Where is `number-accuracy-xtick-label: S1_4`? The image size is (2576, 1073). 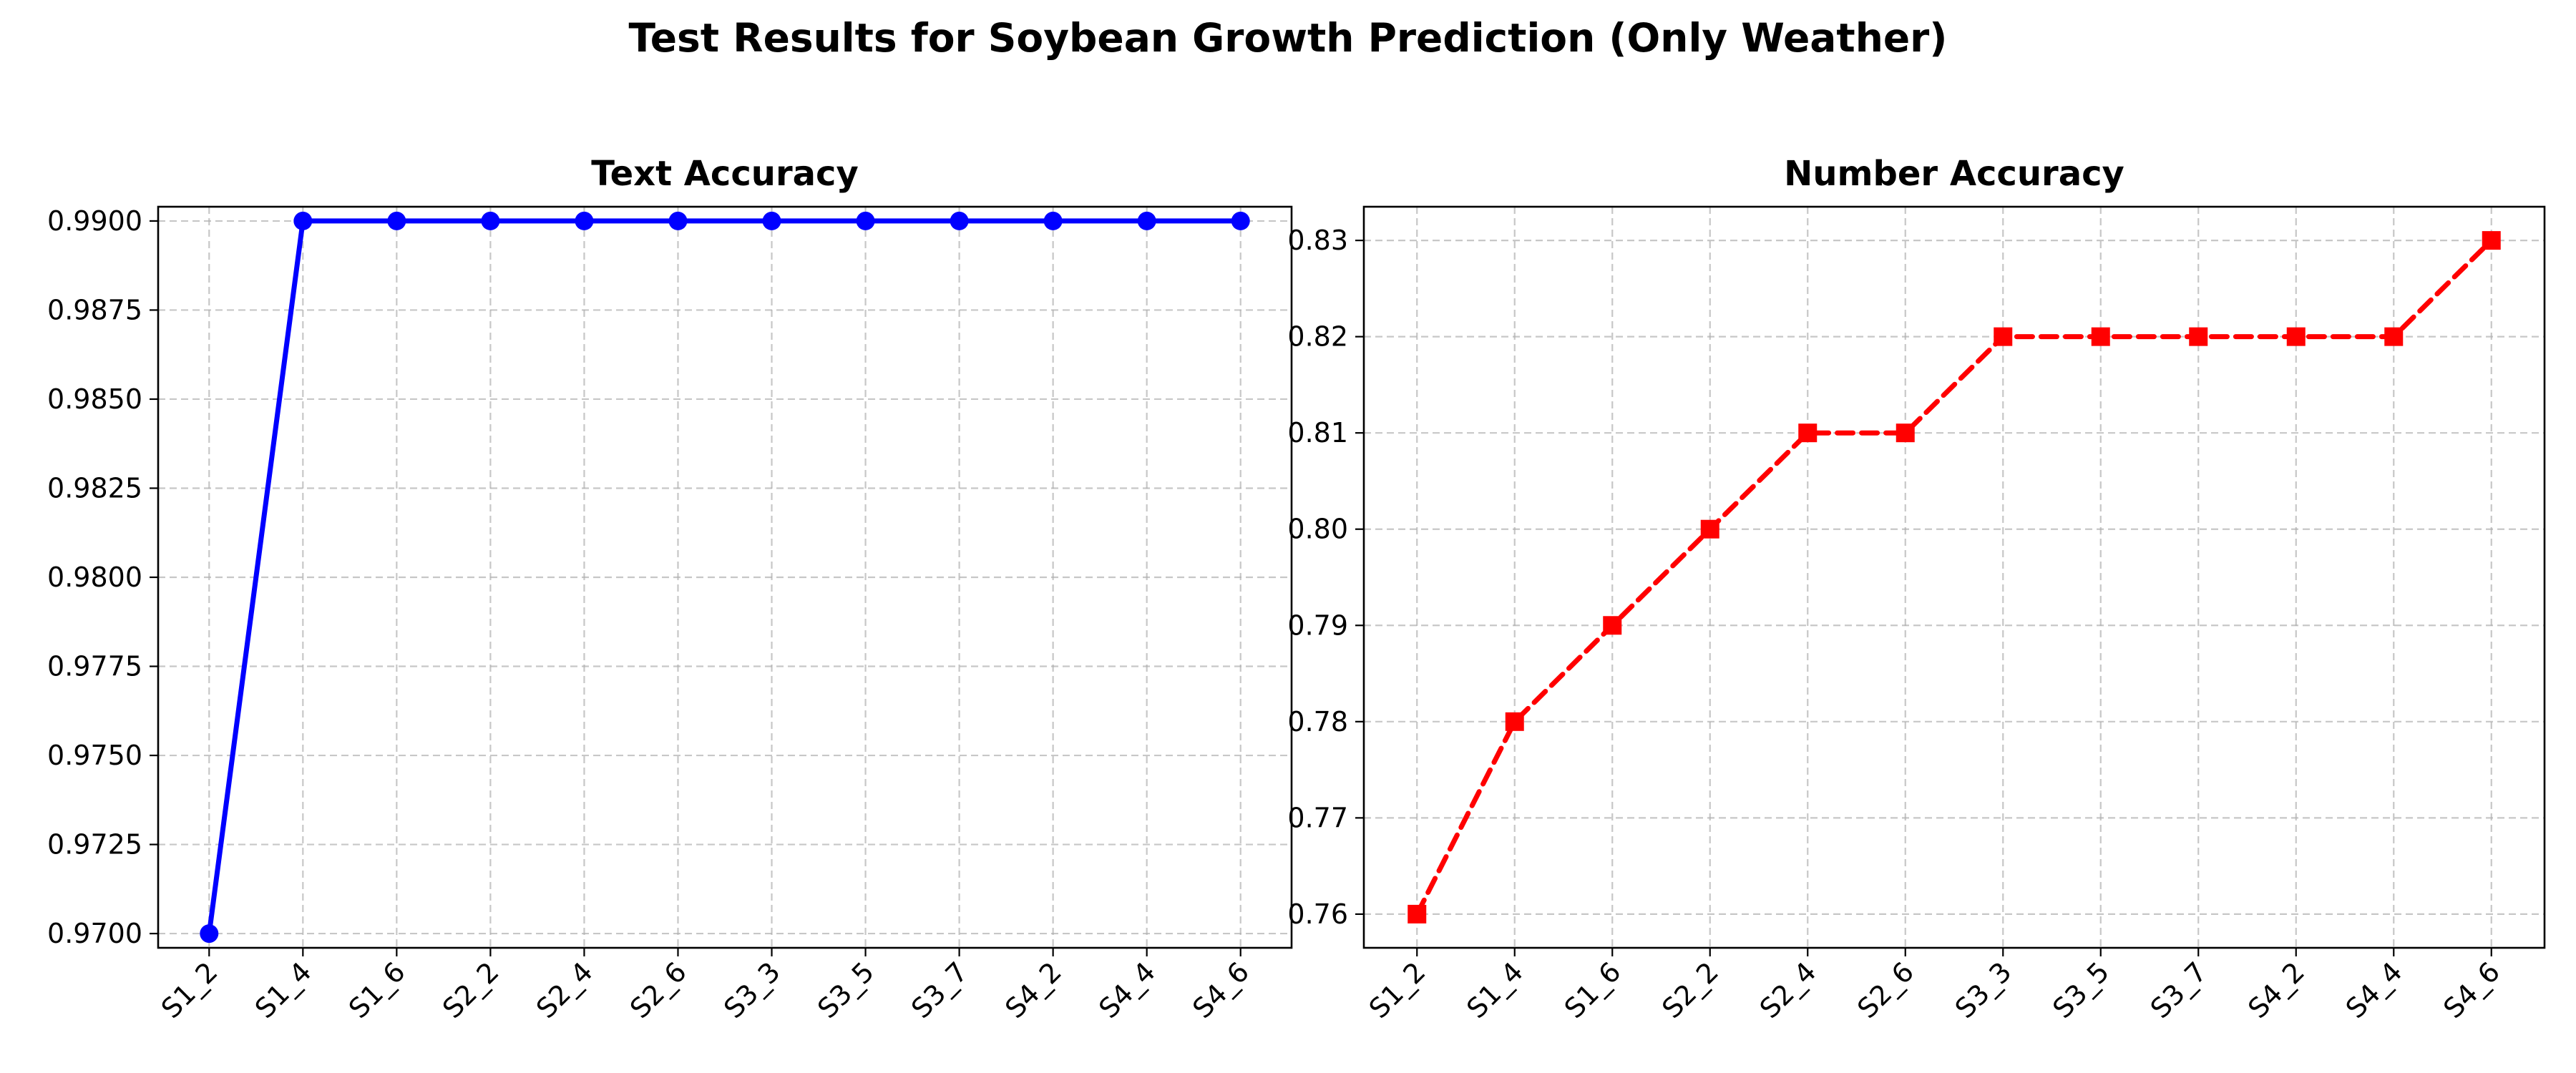 number-accuracy-xtick-label: S1_4 is located at coordinates (1495, 990).